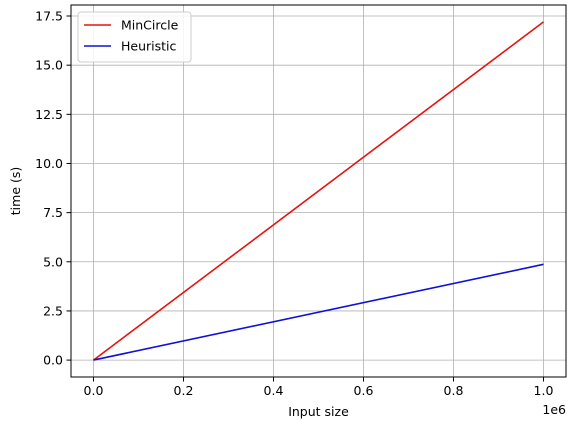 Image resolution: width=578 pixels, height=422 pixels. What do you see at coordinates (319, 387) in the screenshot?
I see `x-axis-ticks: 0.0 0.2 0.4 0.6 0.8 1.0` at bounding box center [319, 387].